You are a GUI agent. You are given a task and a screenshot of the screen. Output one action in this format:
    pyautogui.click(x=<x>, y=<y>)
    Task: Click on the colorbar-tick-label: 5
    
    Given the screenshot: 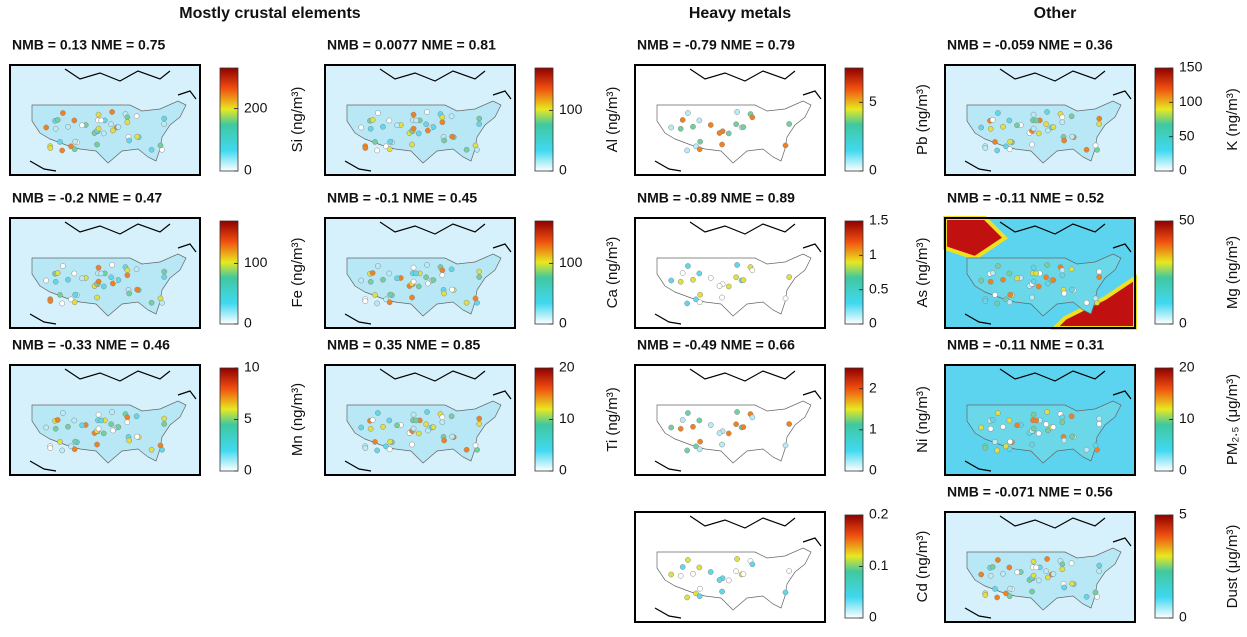 What is the action you would take?
    pyautogui.click(x=873, y=101)
    